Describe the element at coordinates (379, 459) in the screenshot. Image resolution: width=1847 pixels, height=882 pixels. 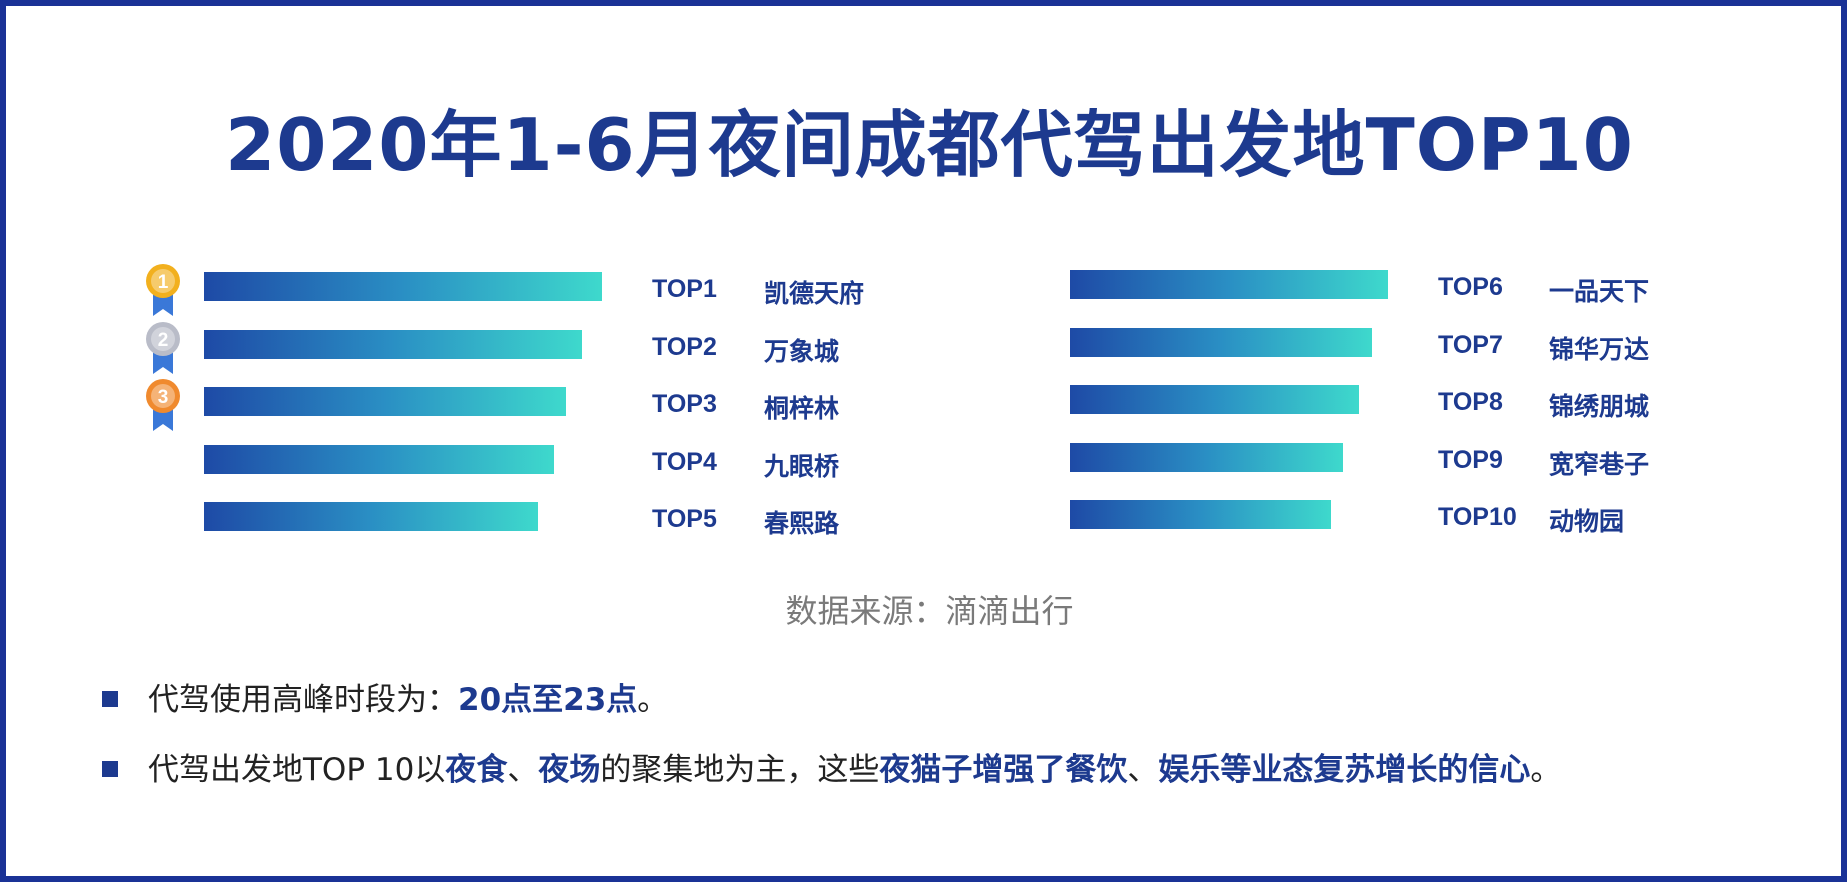
I see `bar-top4` at that location.